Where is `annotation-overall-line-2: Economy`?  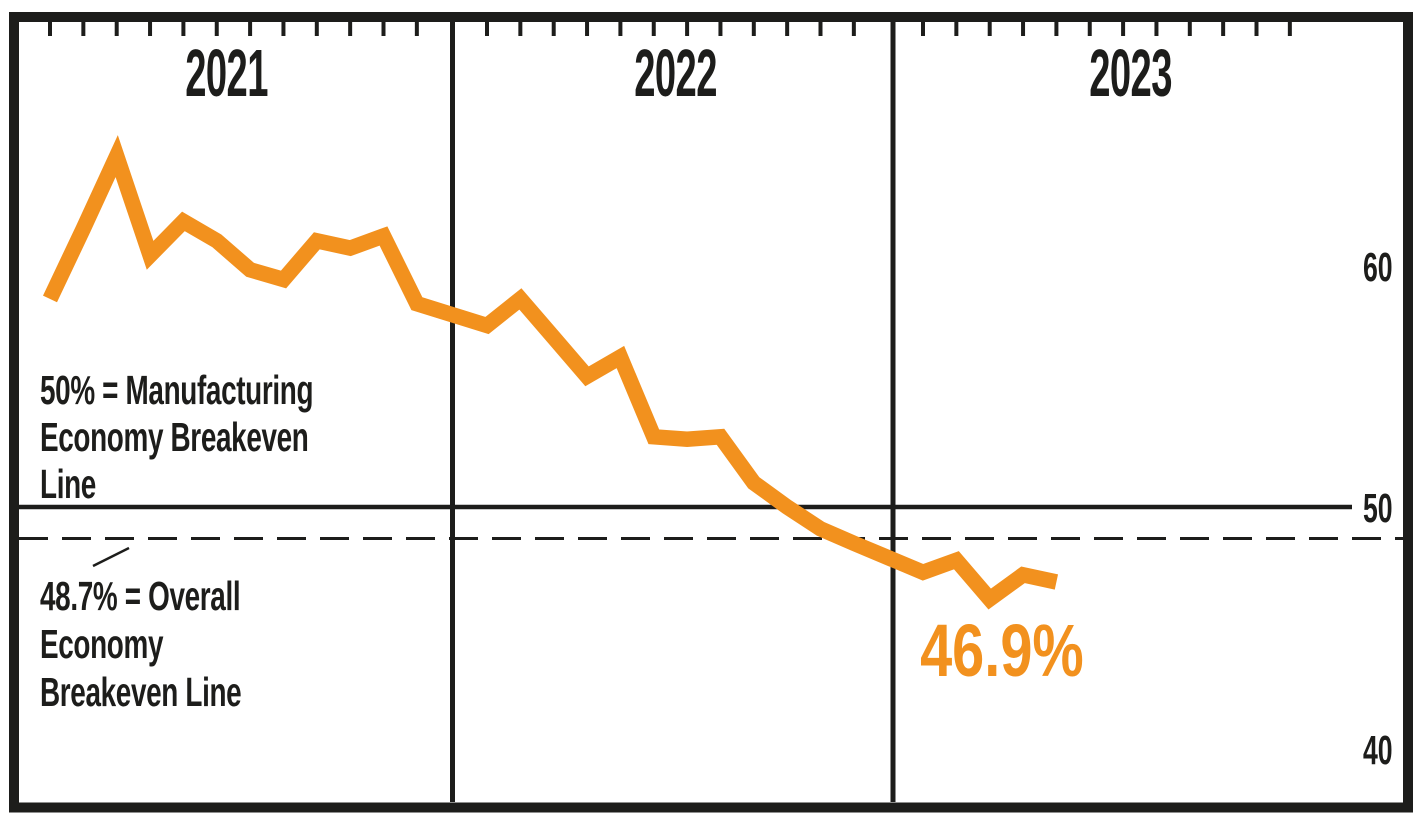
annotation-overall-line-2: Economy is located at coordinates (102, 644).